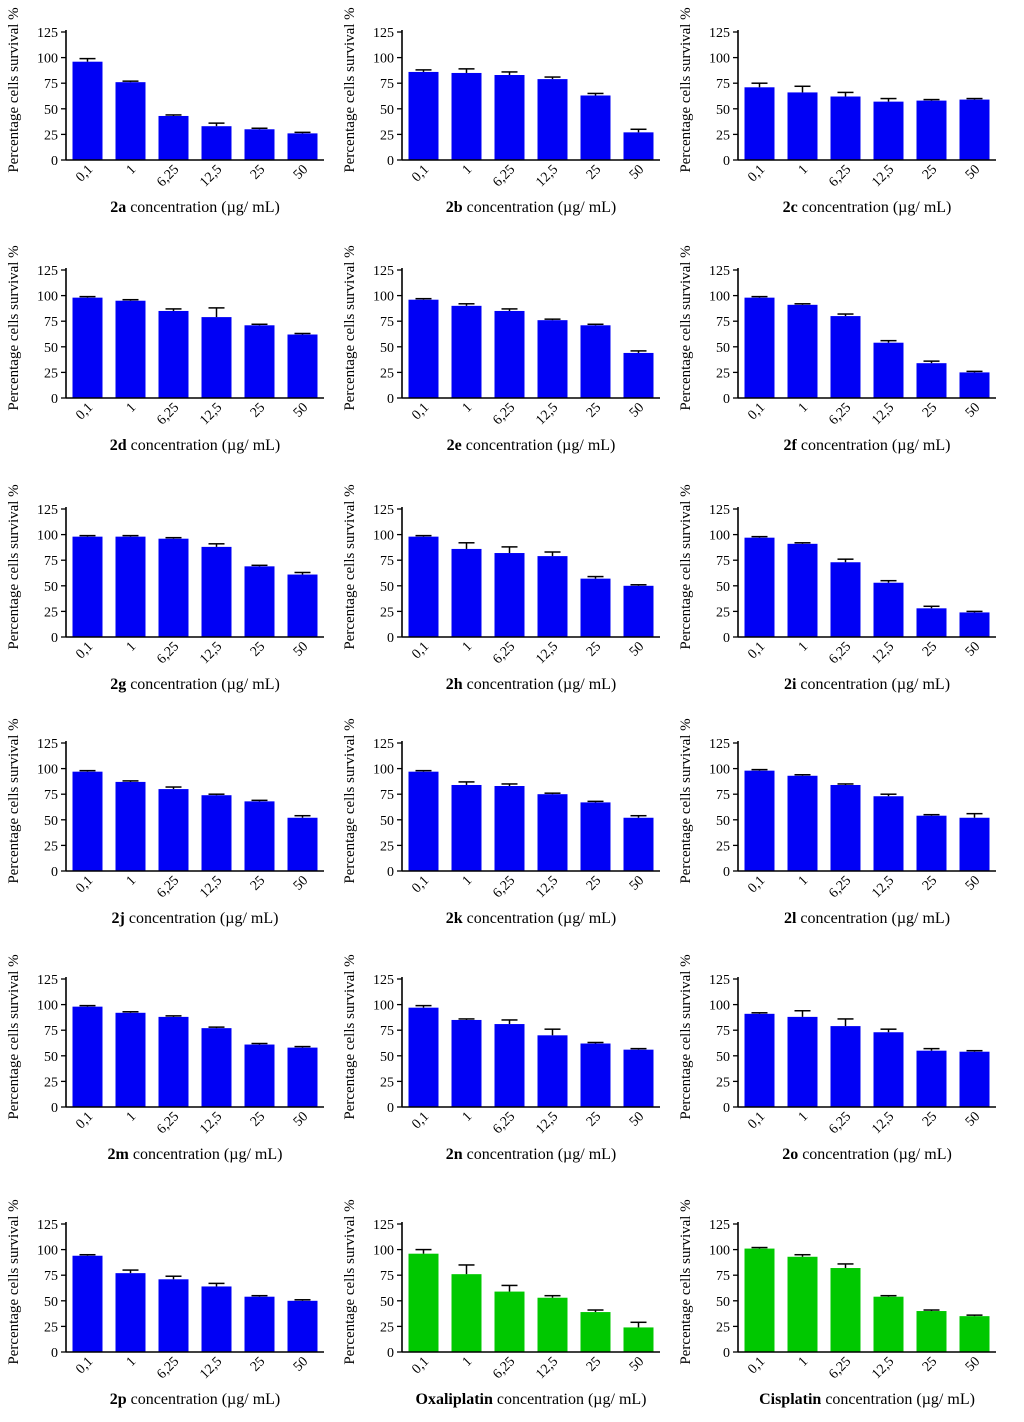 This screenshot has height=1422, width=1024. What do you see at coordinates (790, 918) in the screenshot?
I see `compound-name: 2l` at bounding box center [790, 918].